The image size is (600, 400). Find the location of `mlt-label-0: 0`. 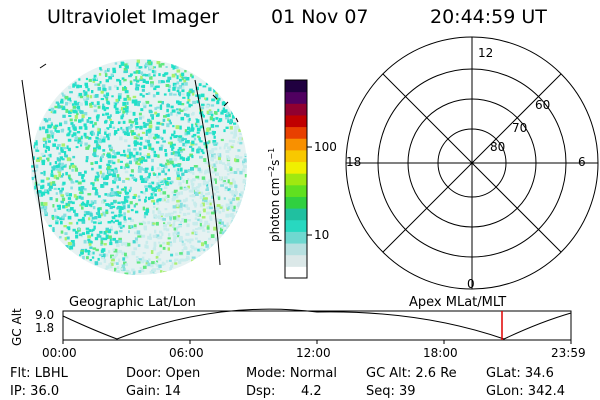

mlt-label-0: 0 is located at coordinates (471, 284).